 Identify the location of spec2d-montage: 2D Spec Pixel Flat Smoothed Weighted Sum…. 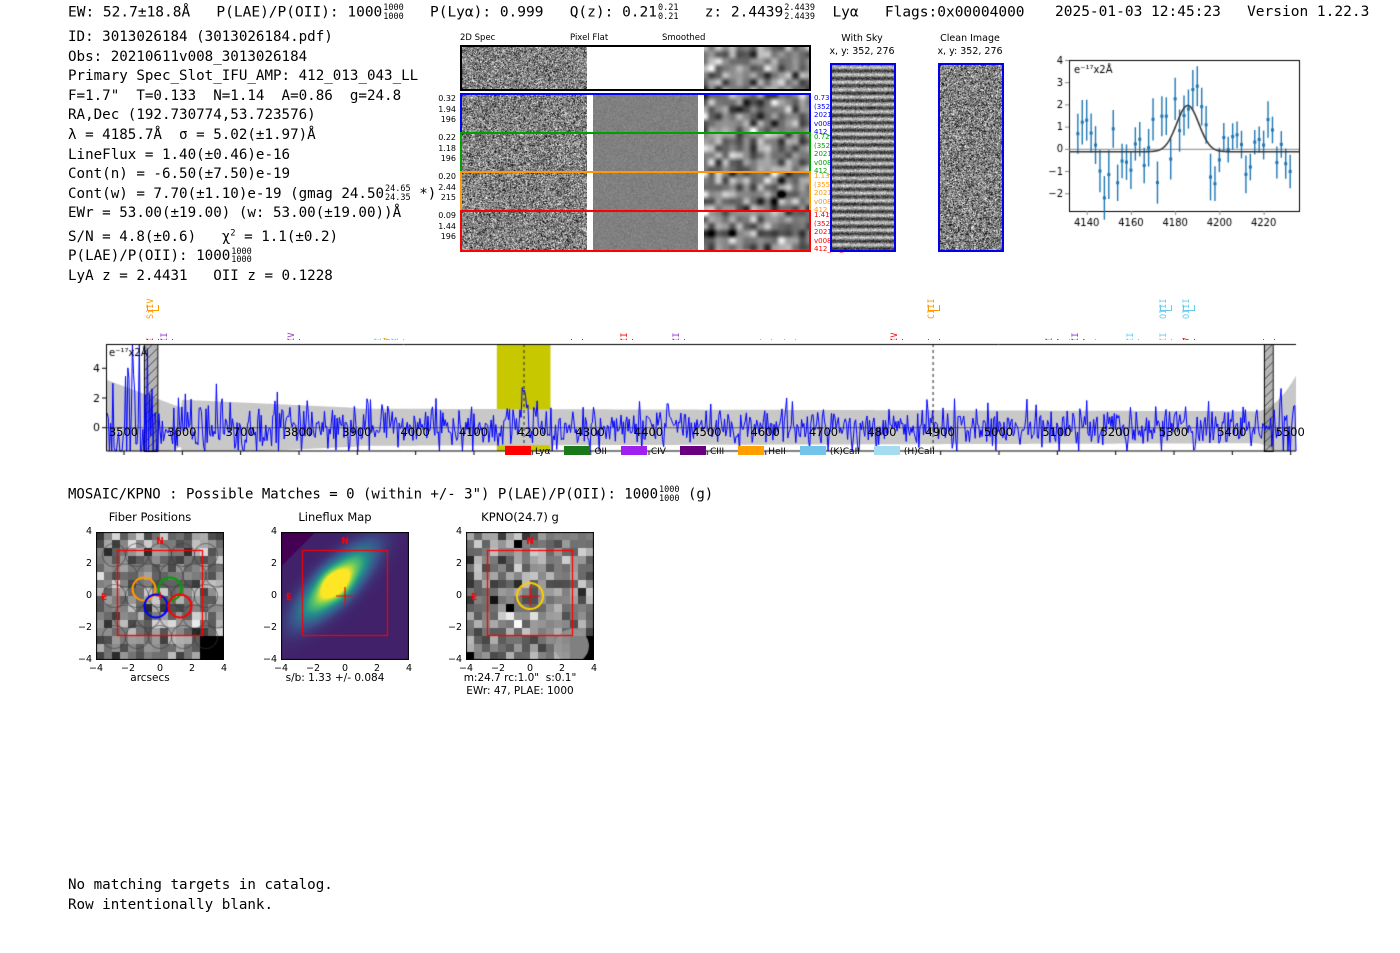
(643, 143).